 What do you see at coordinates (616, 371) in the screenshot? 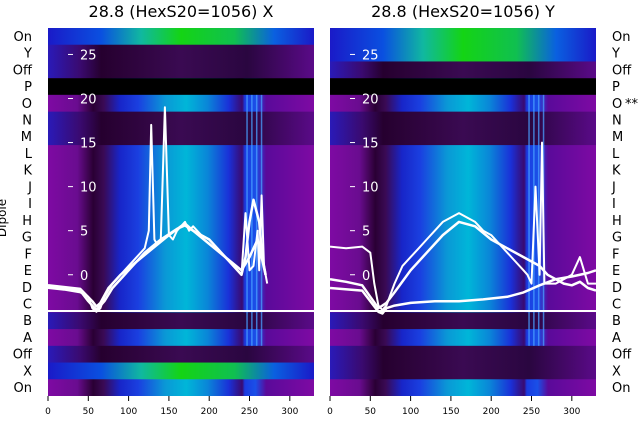
I see `row-label-right: X` at bounding box center [616, 371].